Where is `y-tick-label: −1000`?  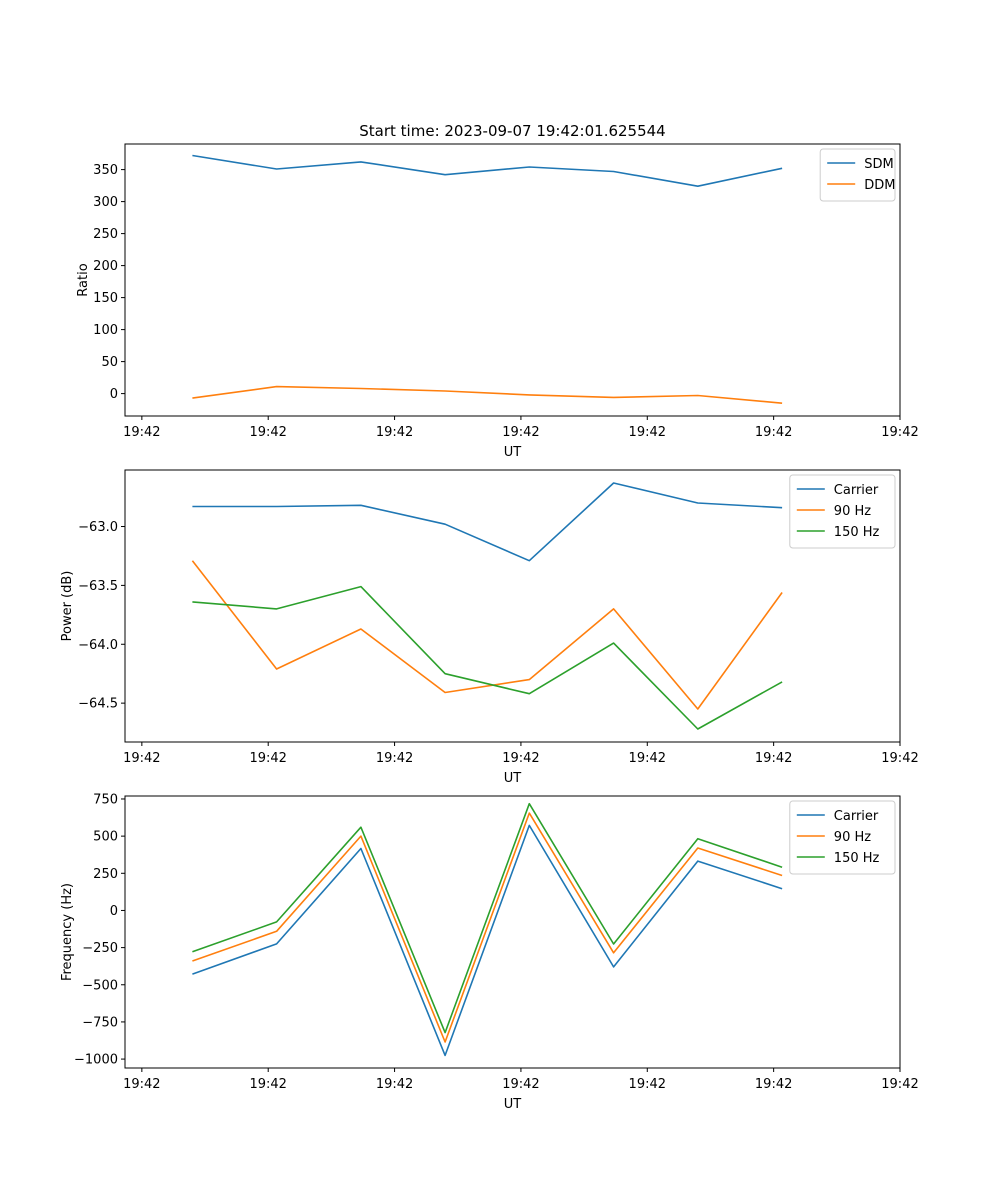 y-tick-label: −1000 is located at coordinates (96, 1060).